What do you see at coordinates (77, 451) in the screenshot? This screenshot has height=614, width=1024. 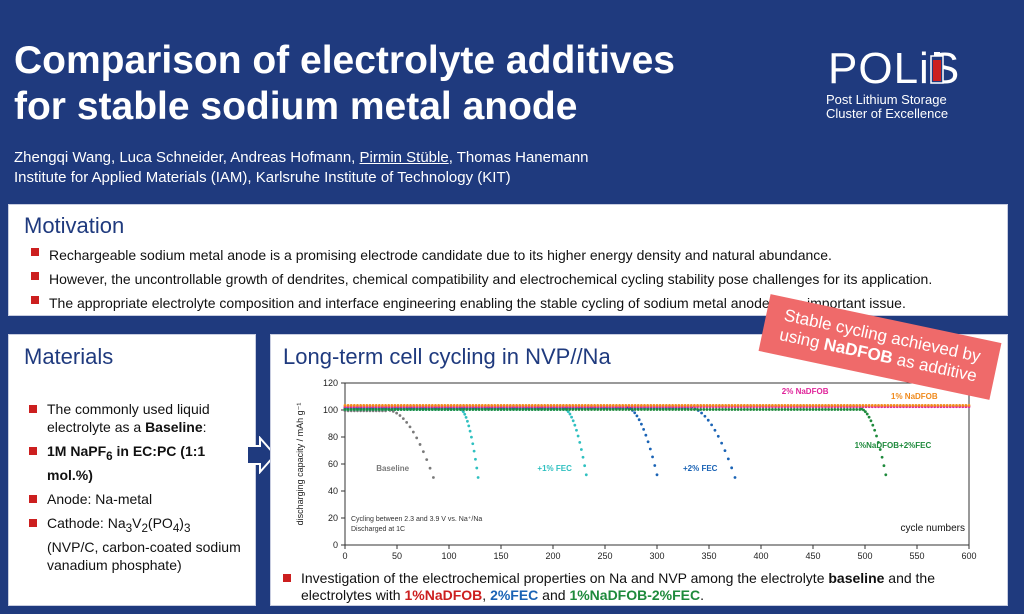 I see `electrolyte-a: 1M NaPF` at bounding box center [77, 451].